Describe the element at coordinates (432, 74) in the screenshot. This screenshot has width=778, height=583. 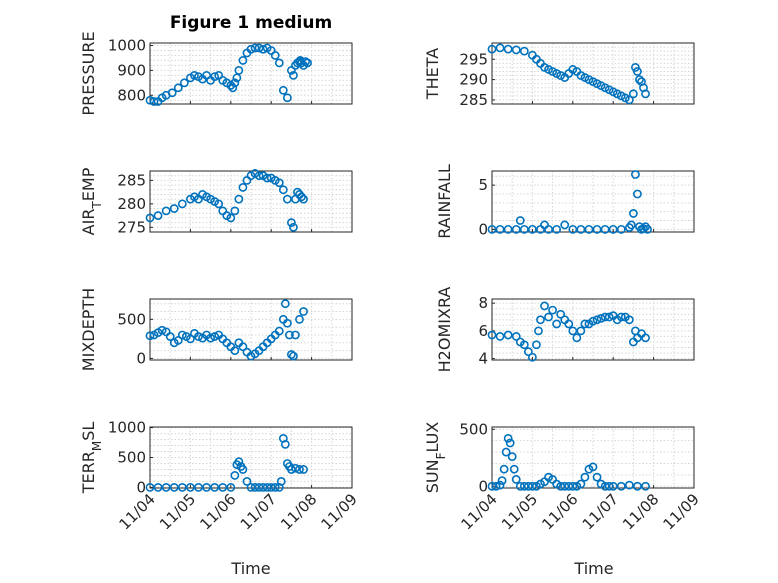
I see `y-axis-label: THETA` at that location.